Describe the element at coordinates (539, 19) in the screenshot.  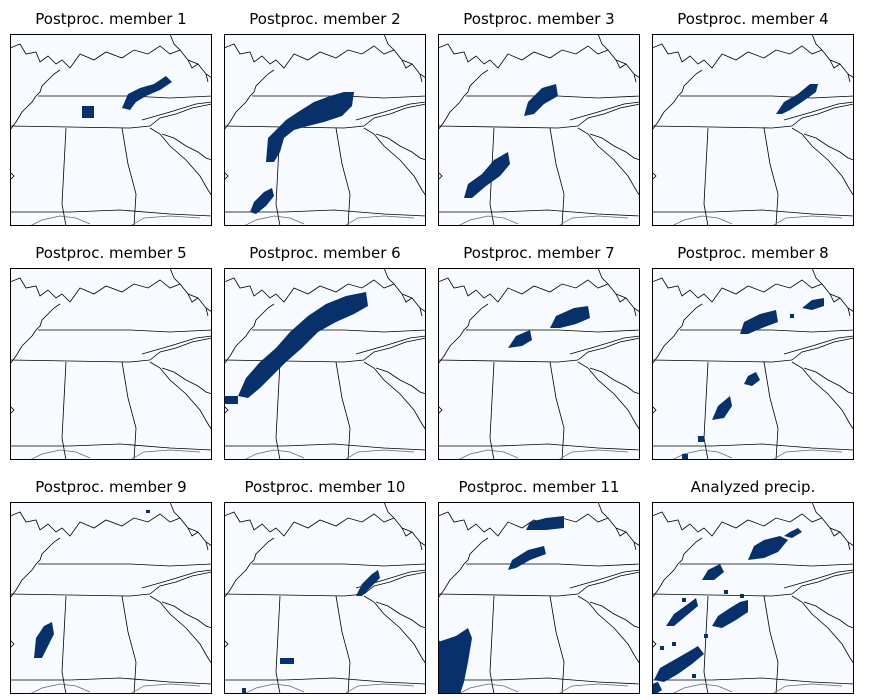
I see `panel-title-3: Postproc. member 3` at that location.